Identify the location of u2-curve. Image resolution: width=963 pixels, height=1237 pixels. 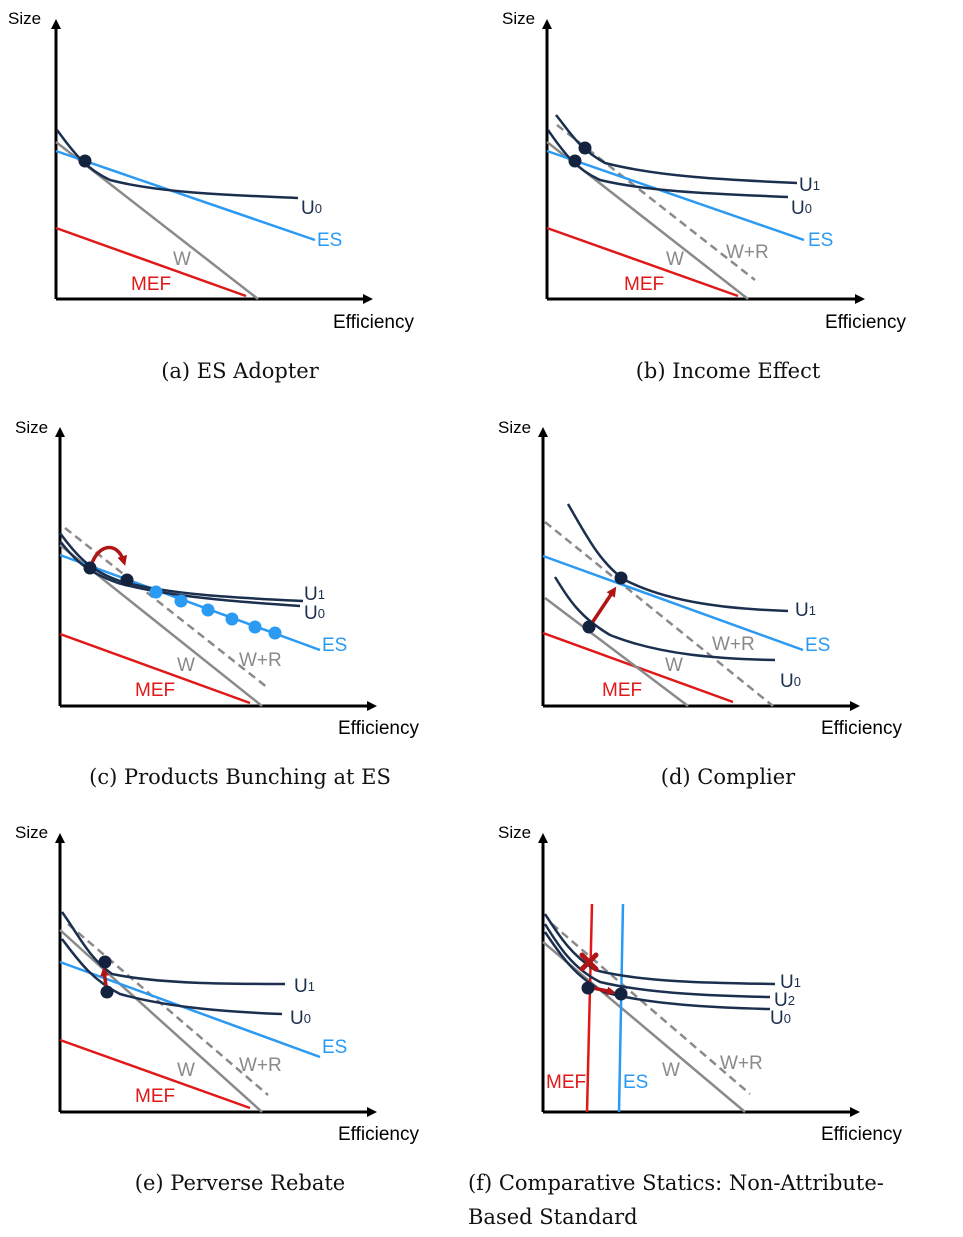
(657, 961).